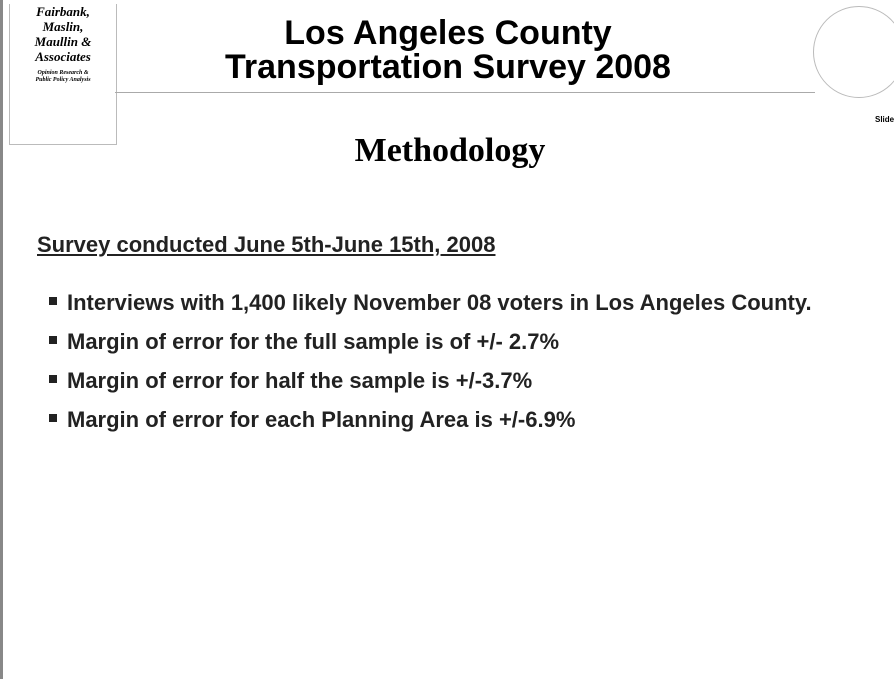 Image resolution: width=894 pixels, height=679 pixels. Describe the element at coordinates (853, 52) in the screenshot. I see `seal` at that location.